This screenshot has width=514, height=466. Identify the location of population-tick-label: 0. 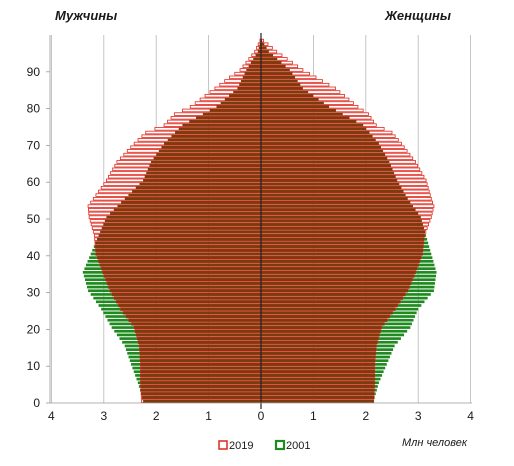
(261, 416).